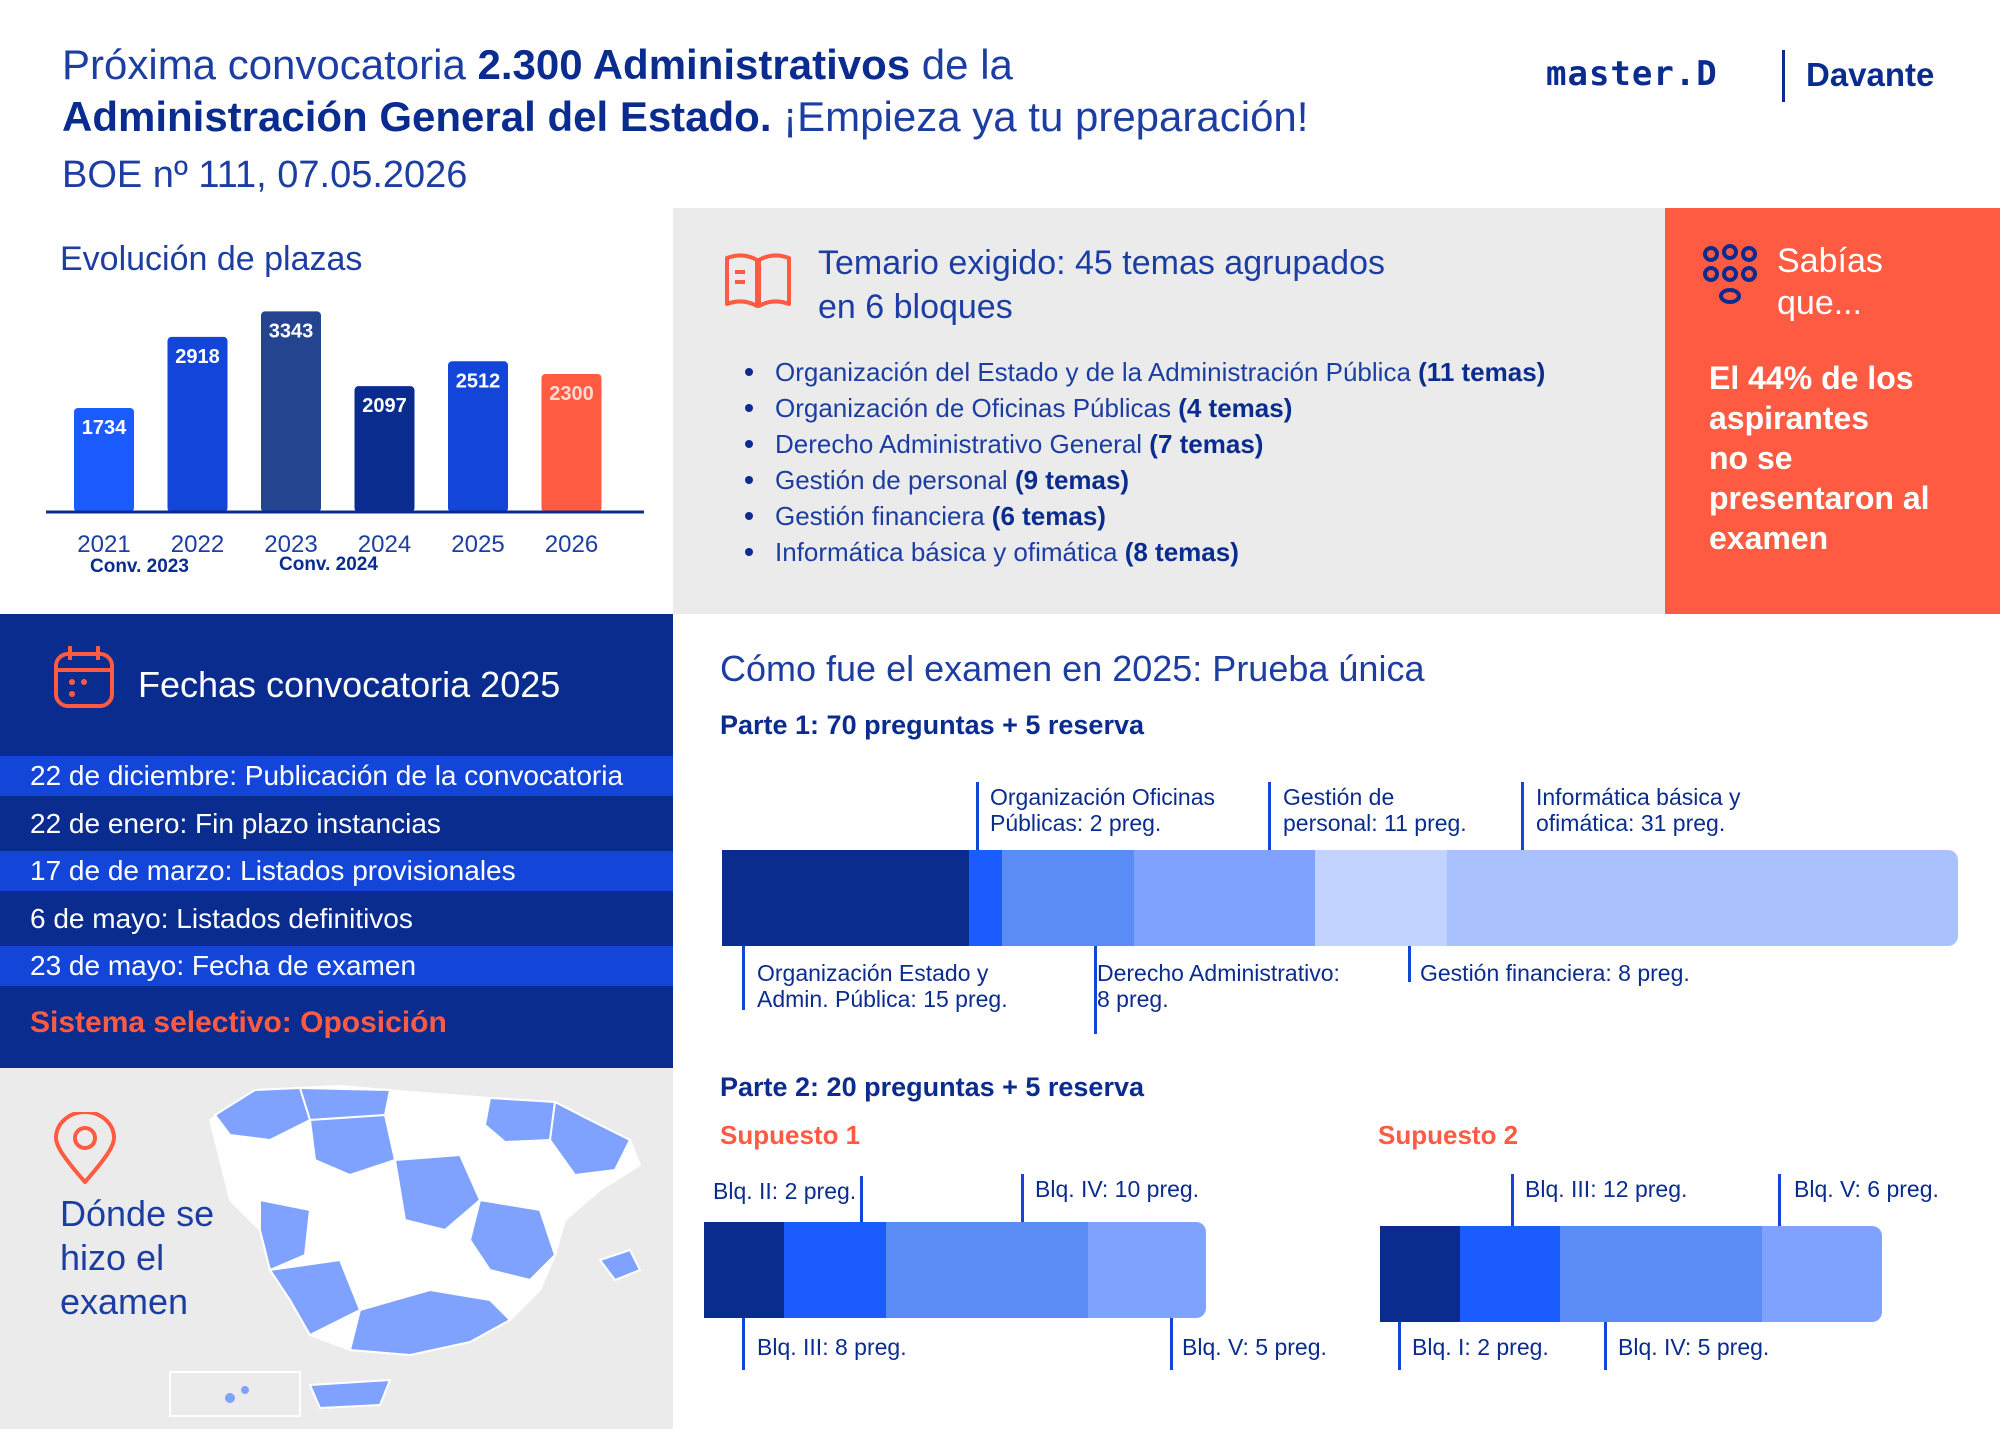 The height and width of the screenshot is (1429, 2000). Describe the element at coordinates (405, 1250) in the screenshot. I see `spain-map` at that location.